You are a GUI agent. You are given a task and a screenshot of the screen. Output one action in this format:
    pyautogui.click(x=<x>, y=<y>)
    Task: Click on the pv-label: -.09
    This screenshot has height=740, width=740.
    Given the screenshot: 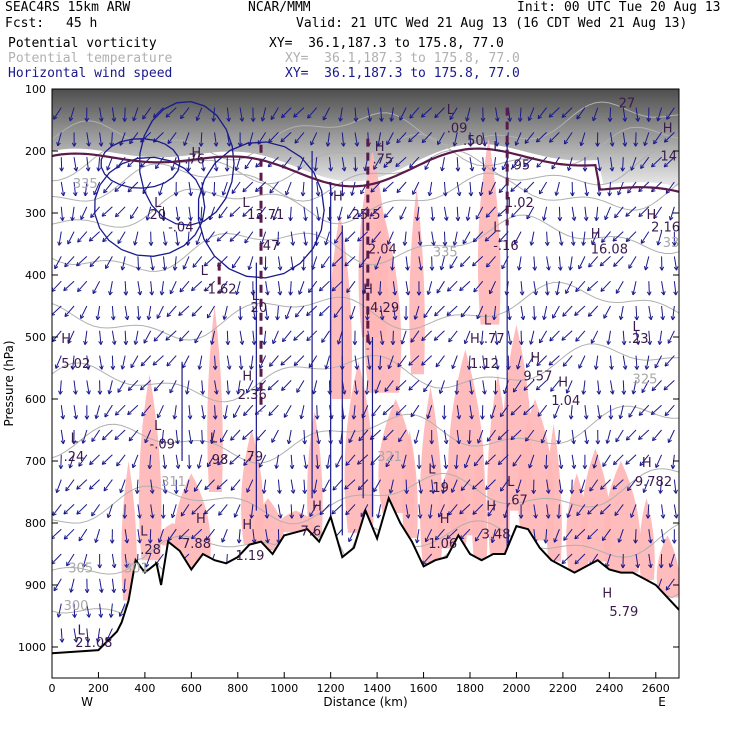 What is the action you would take?
    pyautogui.click(x=162, y=445)
    